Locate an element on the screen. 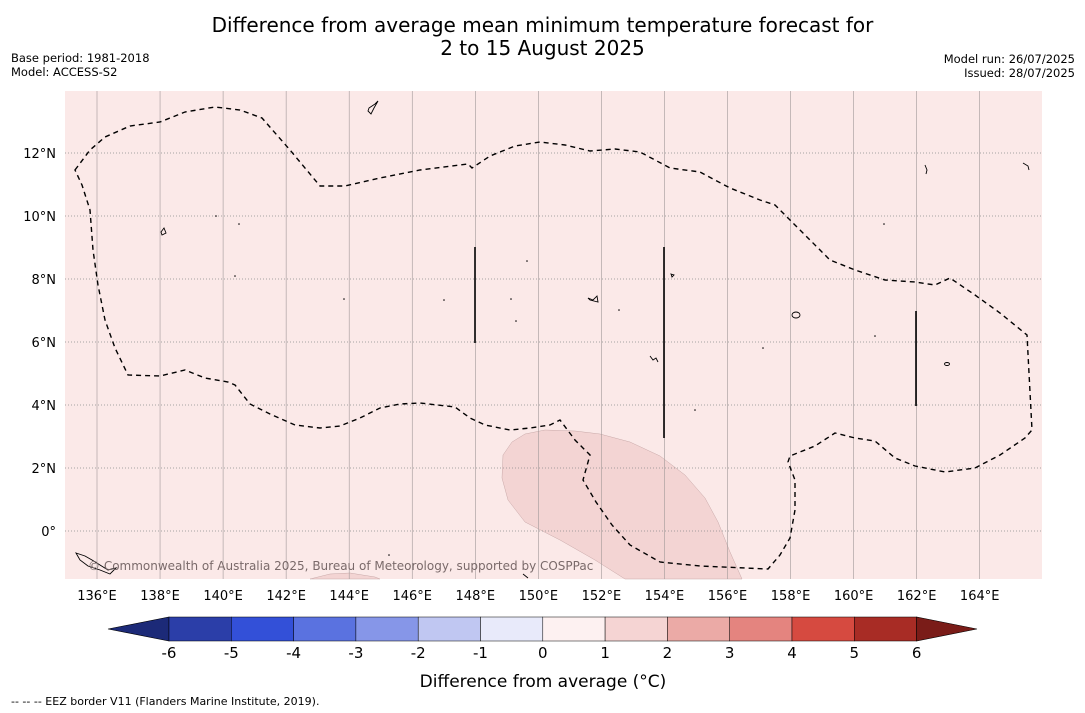 The height and width of the screenshot is (713, 1085). latitude-tick-label: 0° is located at coordinates (48, 532).